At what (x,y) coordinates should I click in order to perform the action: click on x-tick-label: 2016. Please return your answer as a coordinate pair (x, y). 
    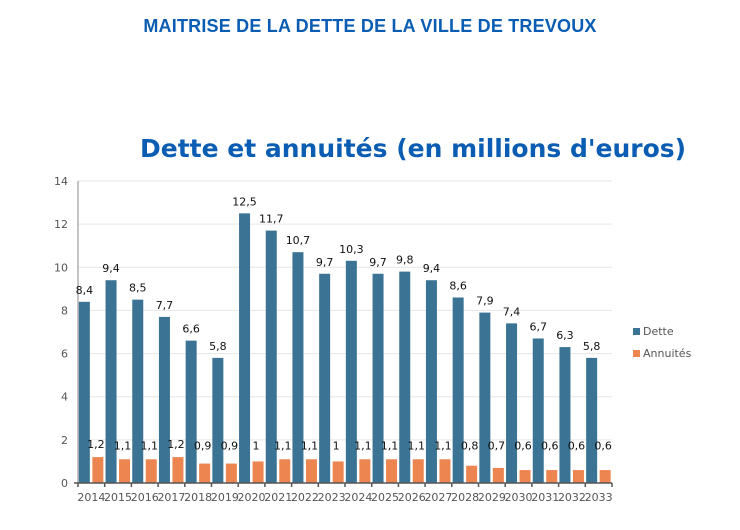
    Looking at the image, I should click on (145, 497).